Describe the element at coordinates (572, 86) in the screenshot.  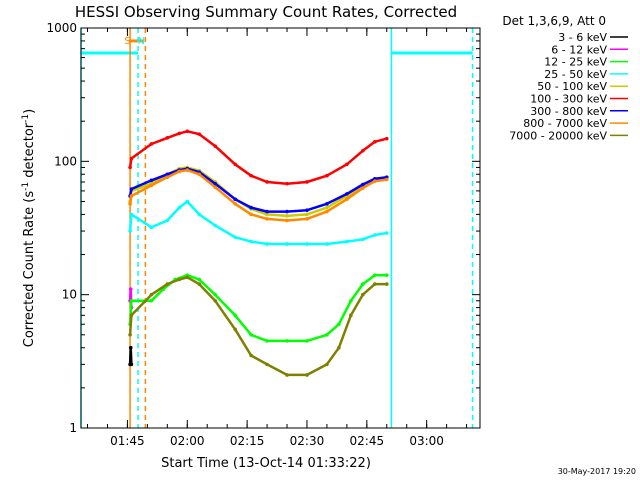
I see `legend-label: 50 - 100 keV` at that location.